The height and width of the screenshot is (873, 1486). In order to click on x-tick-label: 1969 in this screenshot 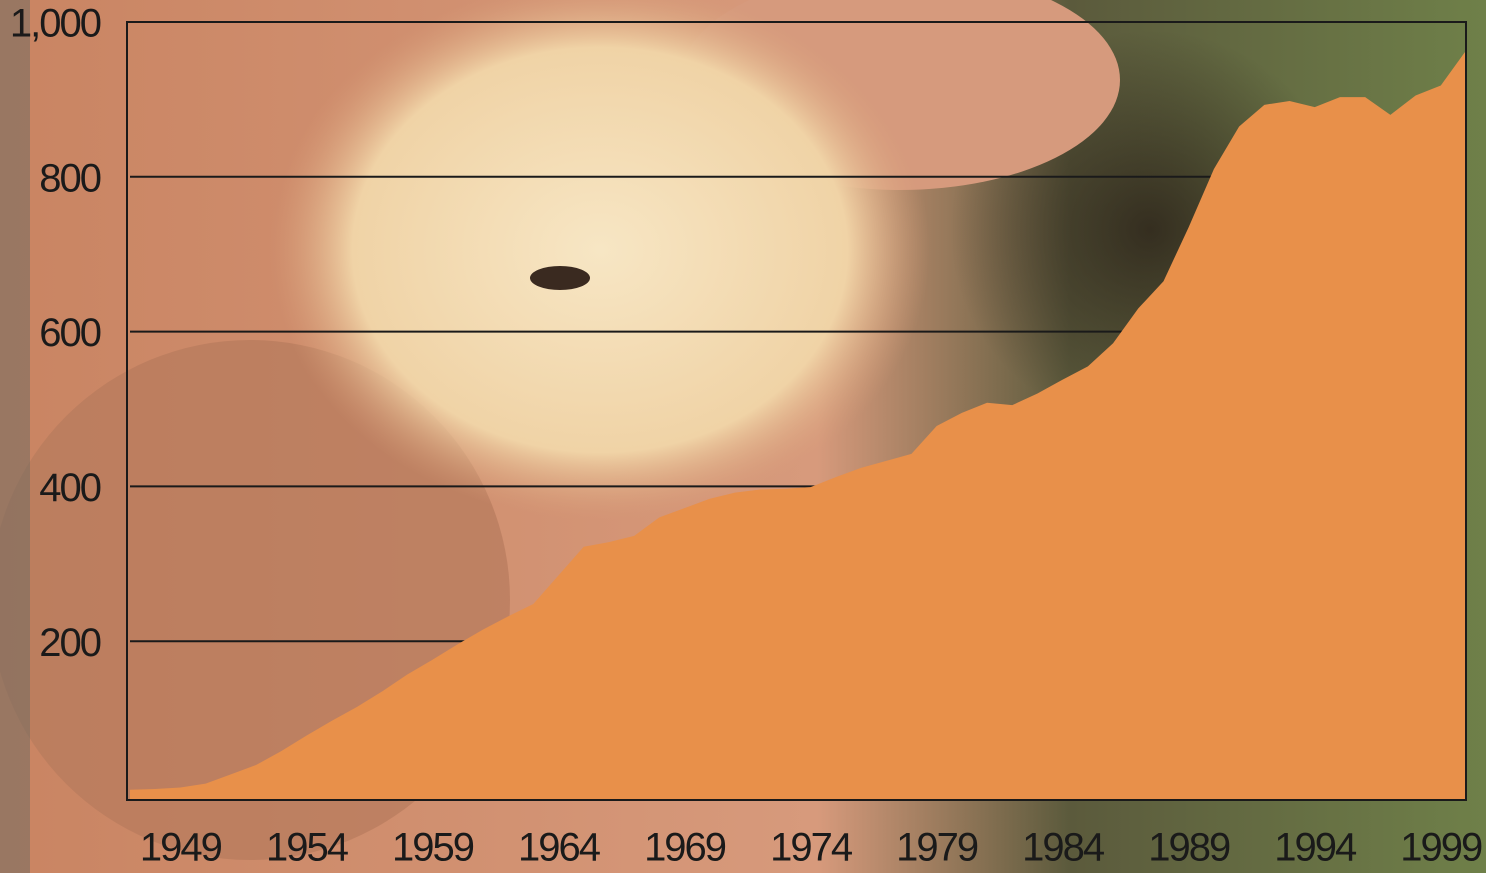, I will do `click(685, 848)`.